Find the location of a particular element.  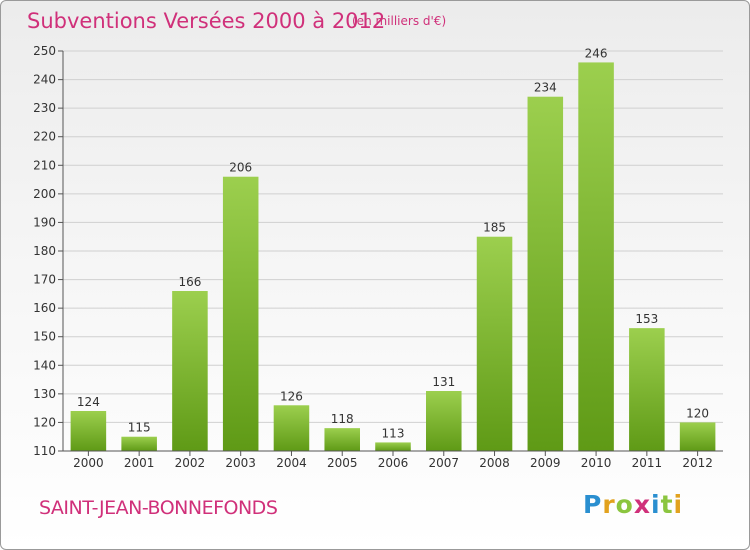

x-tick-label: 2009 is located at coordinates (545, 463).